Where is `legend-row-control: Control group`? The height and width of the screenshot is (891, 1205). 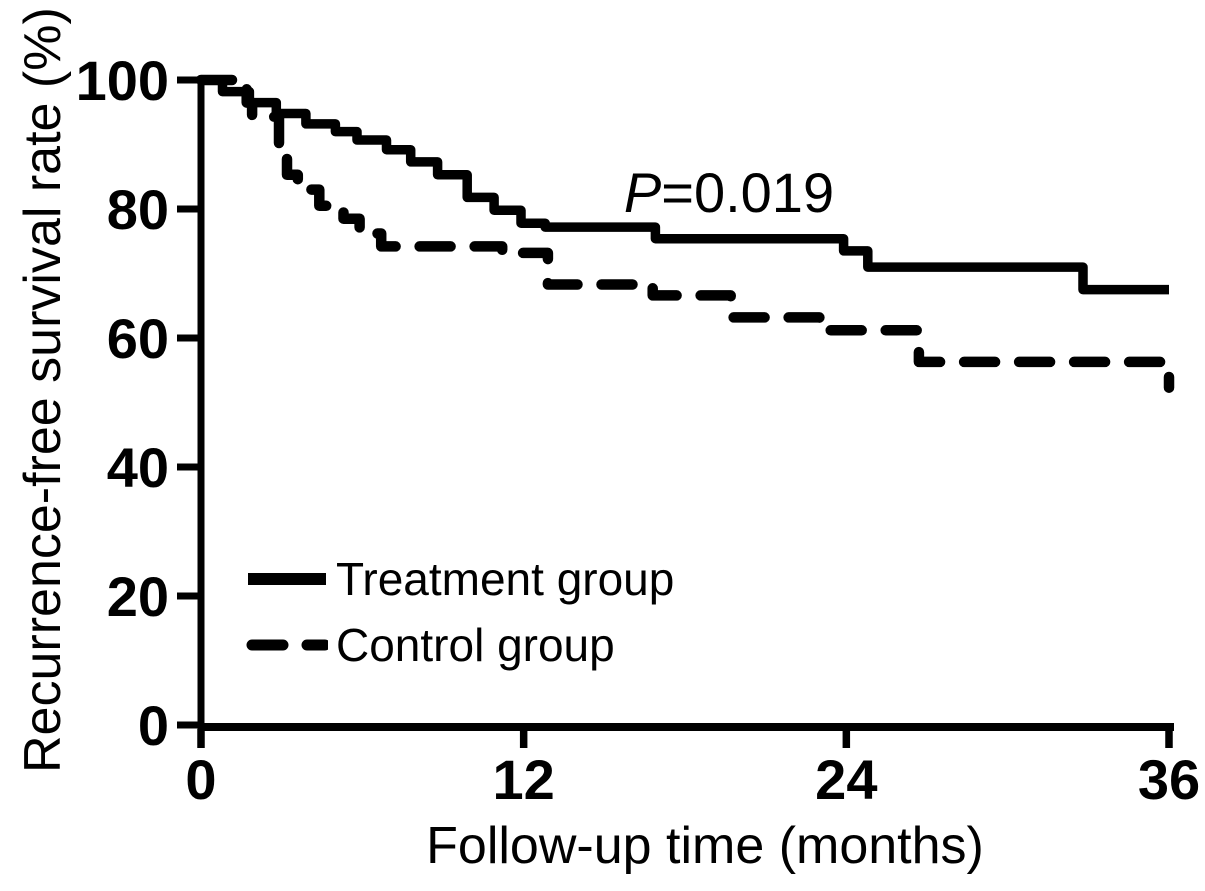 legend-row-control: Control group is located at coordinates (460, 645).